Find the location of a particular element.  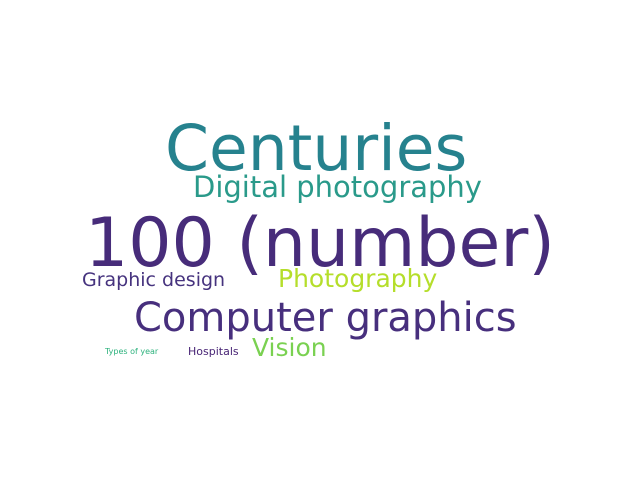

word-computer-graphics: Computer graphics is located at coordinates (325, 318).